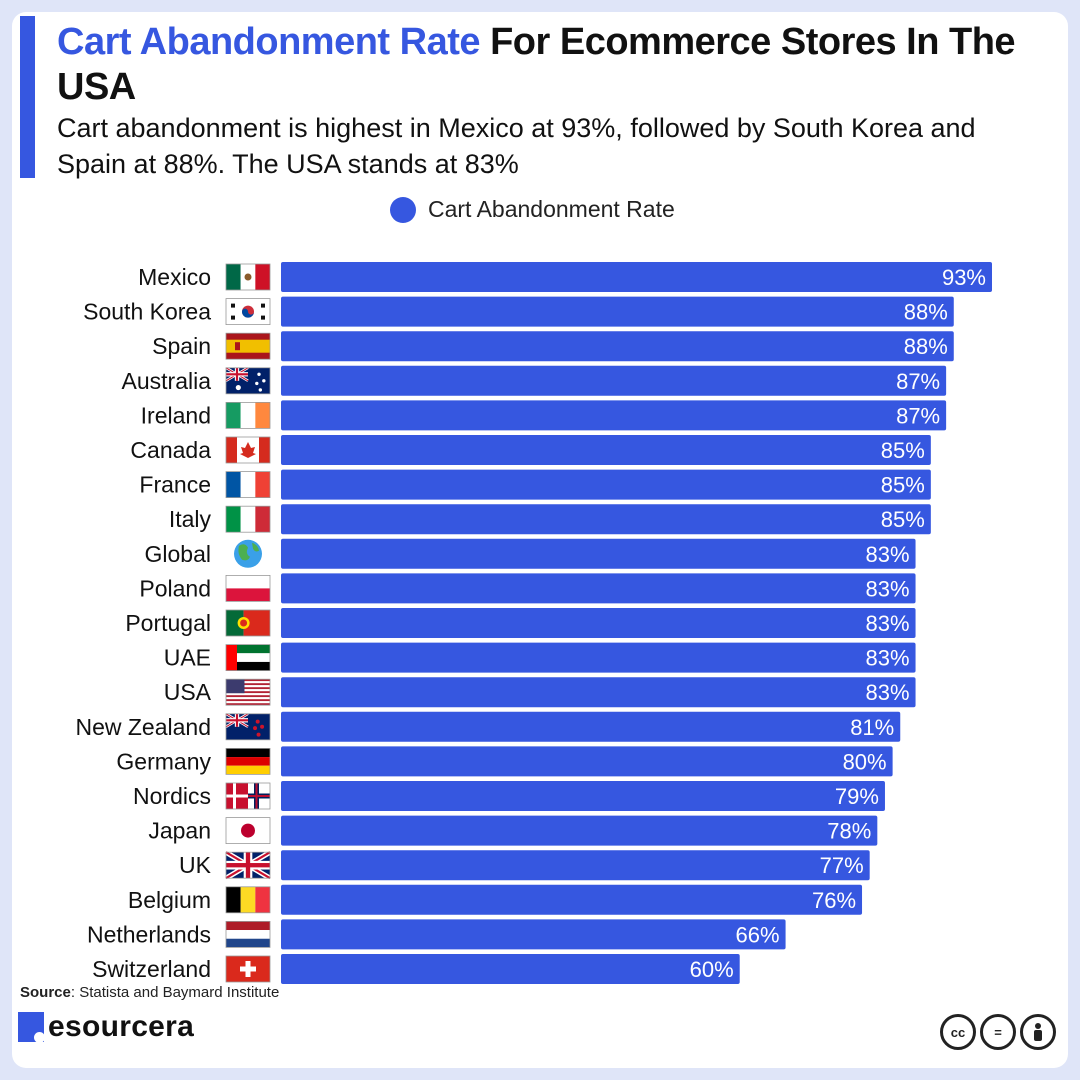  What do you see at coordinates (248, 346) in the screenshot?
I see `spain-flag-icon` at bounding box center [248, 346].